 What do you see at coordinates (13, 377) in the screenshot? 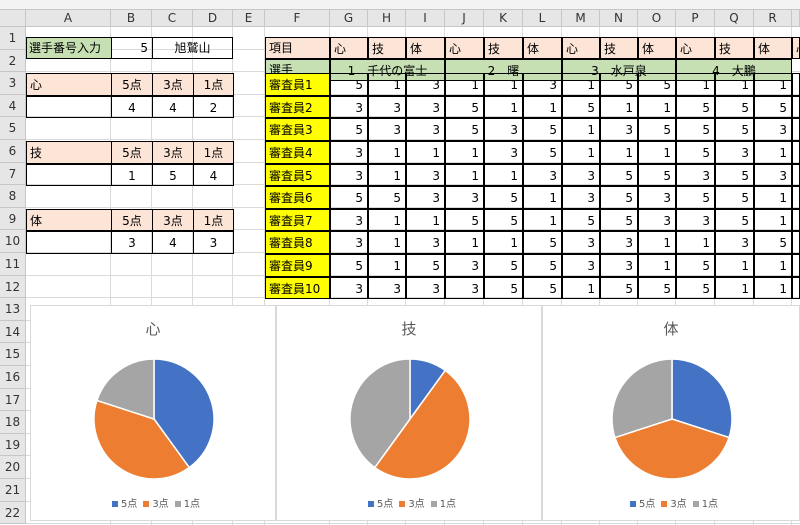
I see `row-header: 16` at bounding box center [13, 377].